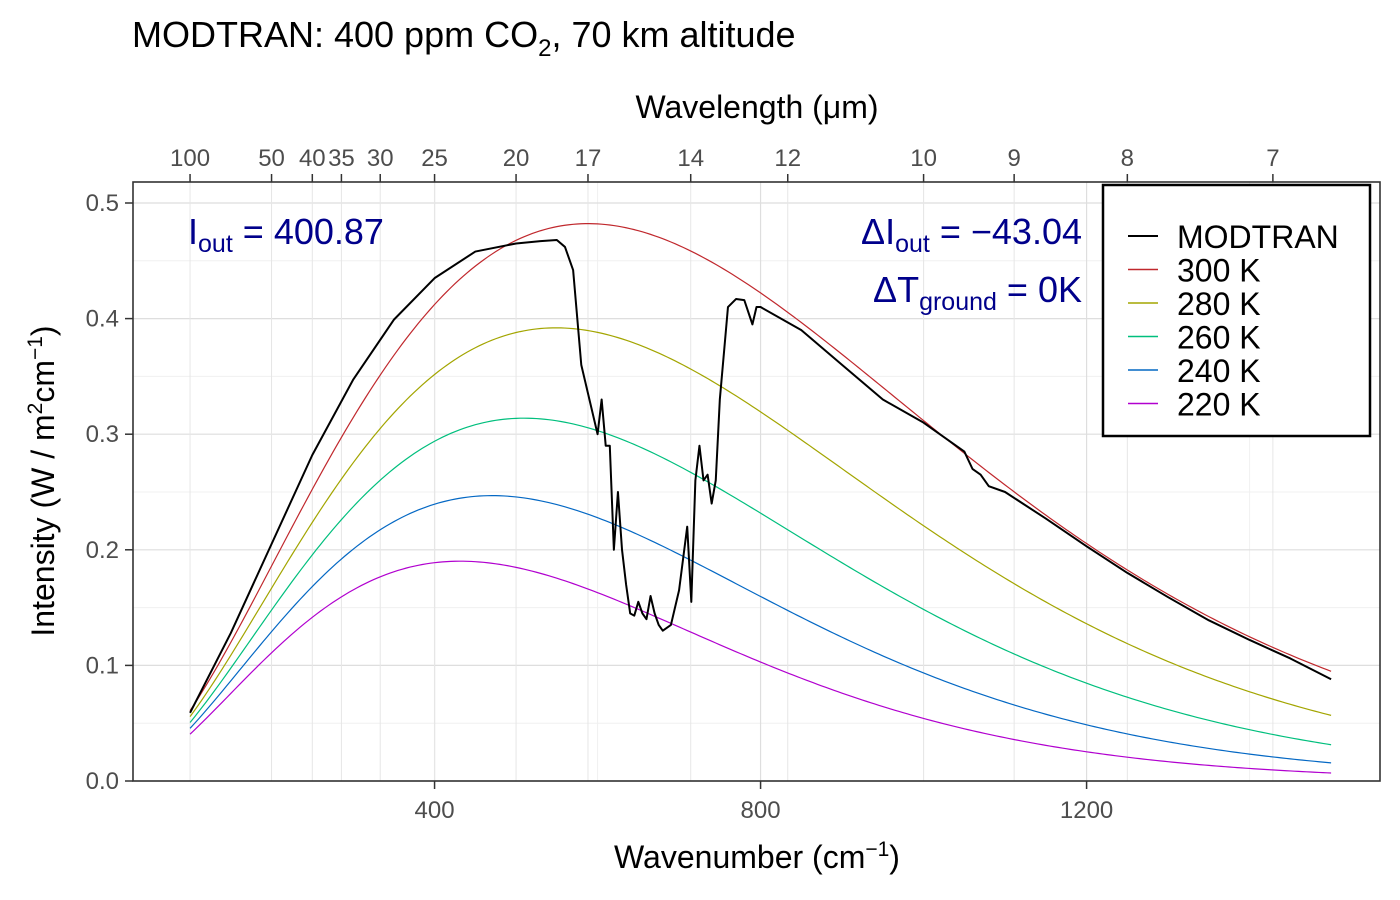 This screenshot has height=900, width=1400. What do you see at coordinates (380, 158) in the screenshot?
I see `top-tick-label: 30` at bounding box center [380, 158].